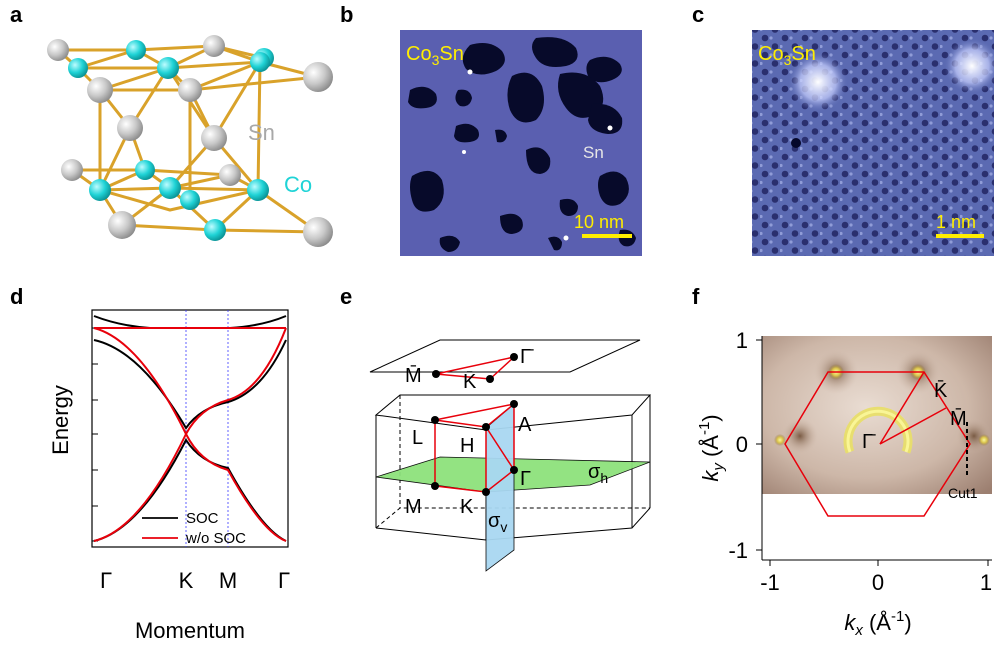 The width and height of the screenshot is (998, 650). What do you see at coordinates (599, 222) in the screenshot?
I see `panel-b-scalebar-label: 10 nm` at bounding box center [599, 222].